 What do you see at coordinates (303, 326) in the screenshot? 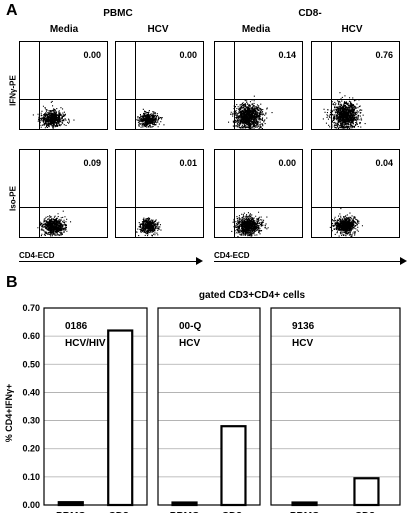
I see `subject-id: 9136` at bounding box center [303, 326].